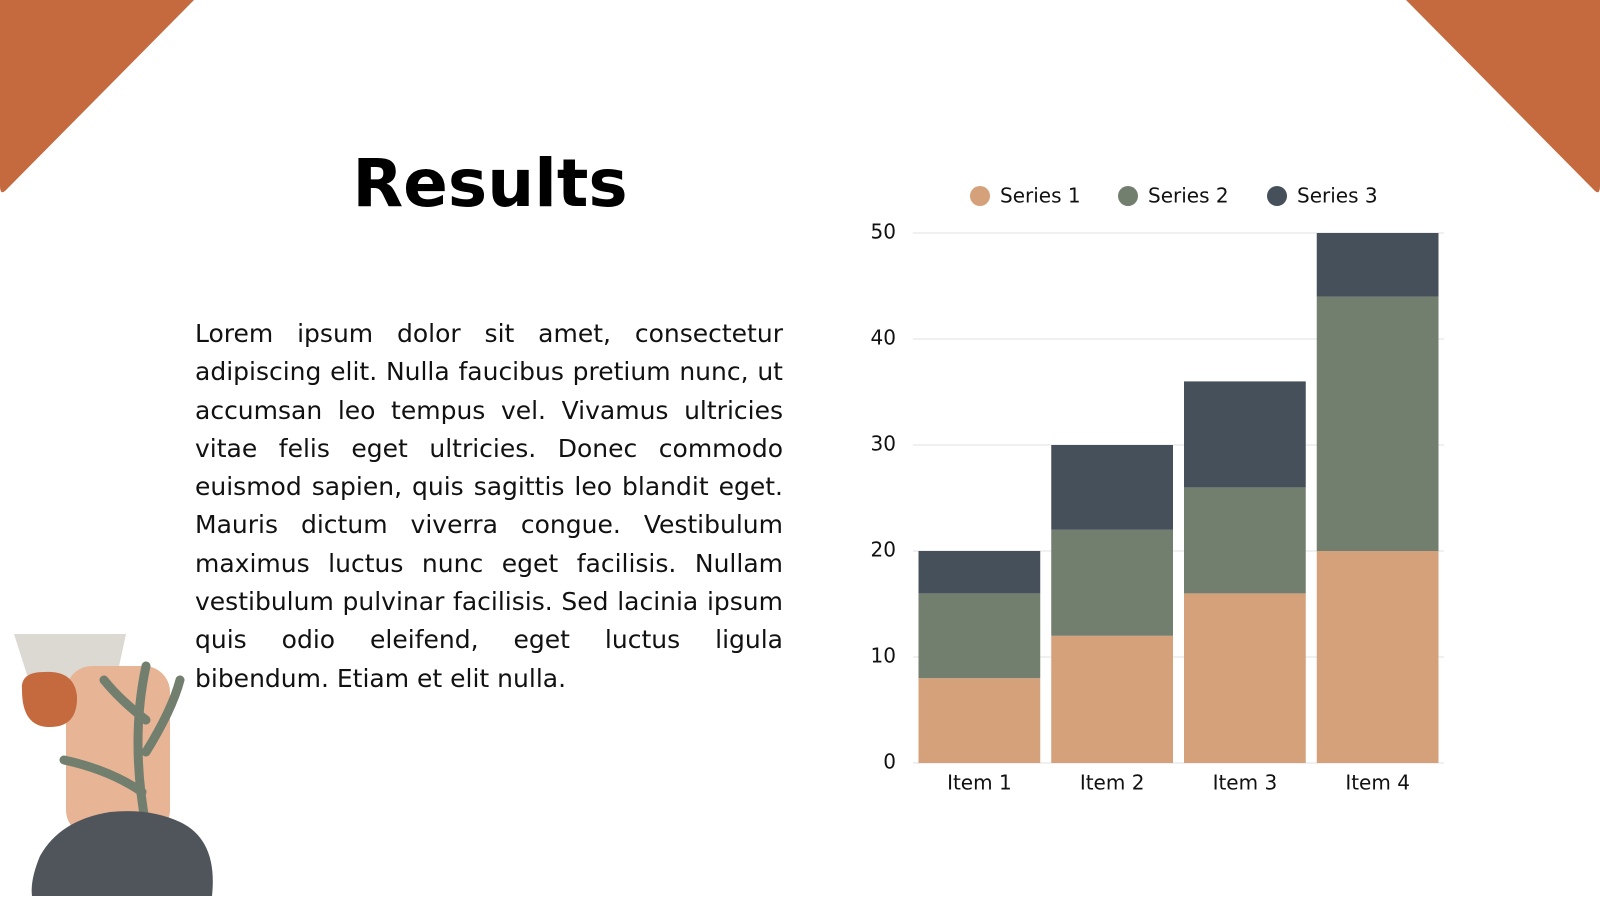  Describe the element at coordinates (883, 656) in the screenshot. I see `y-tick-label: 10` at that location.